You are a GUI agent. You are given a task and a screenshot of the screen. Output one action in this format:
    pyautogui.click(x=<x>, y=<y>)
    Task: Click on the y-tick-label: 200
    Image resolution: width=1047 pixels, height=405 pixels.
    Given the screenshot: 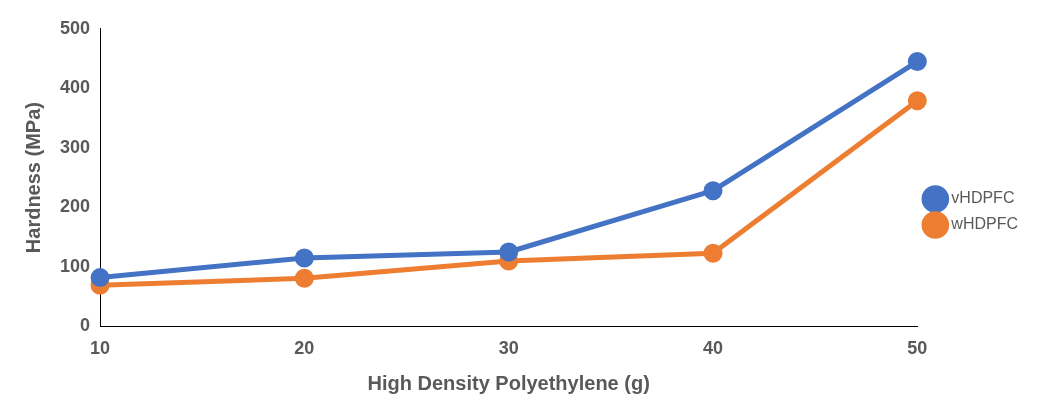 What is the action you would take?
    pyautogui.click(x=75, y=206)
    